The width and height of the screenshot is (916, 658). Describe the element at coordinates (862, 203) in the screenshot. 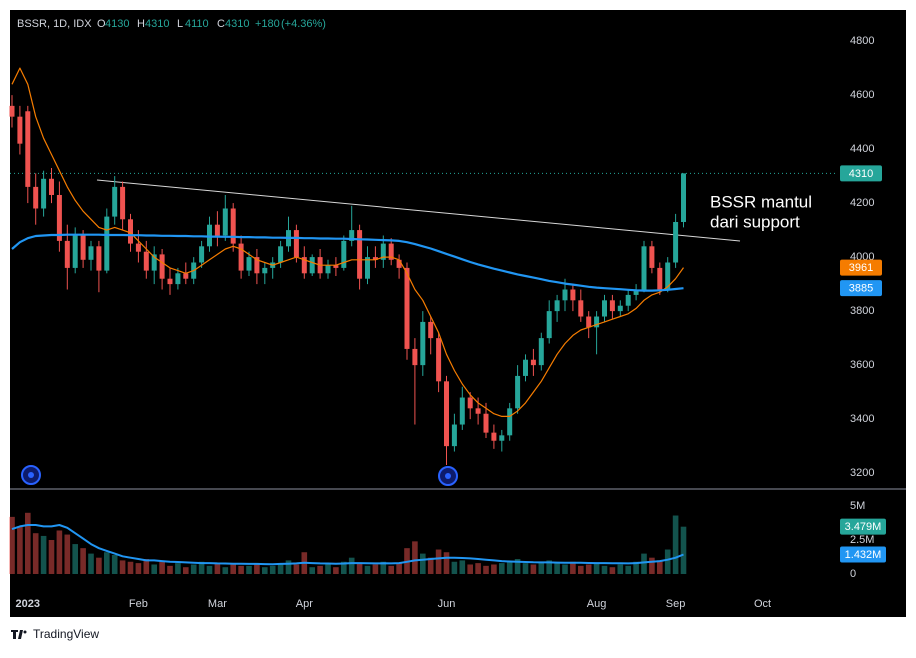

I see `y-tick-label: 4200` at that location.